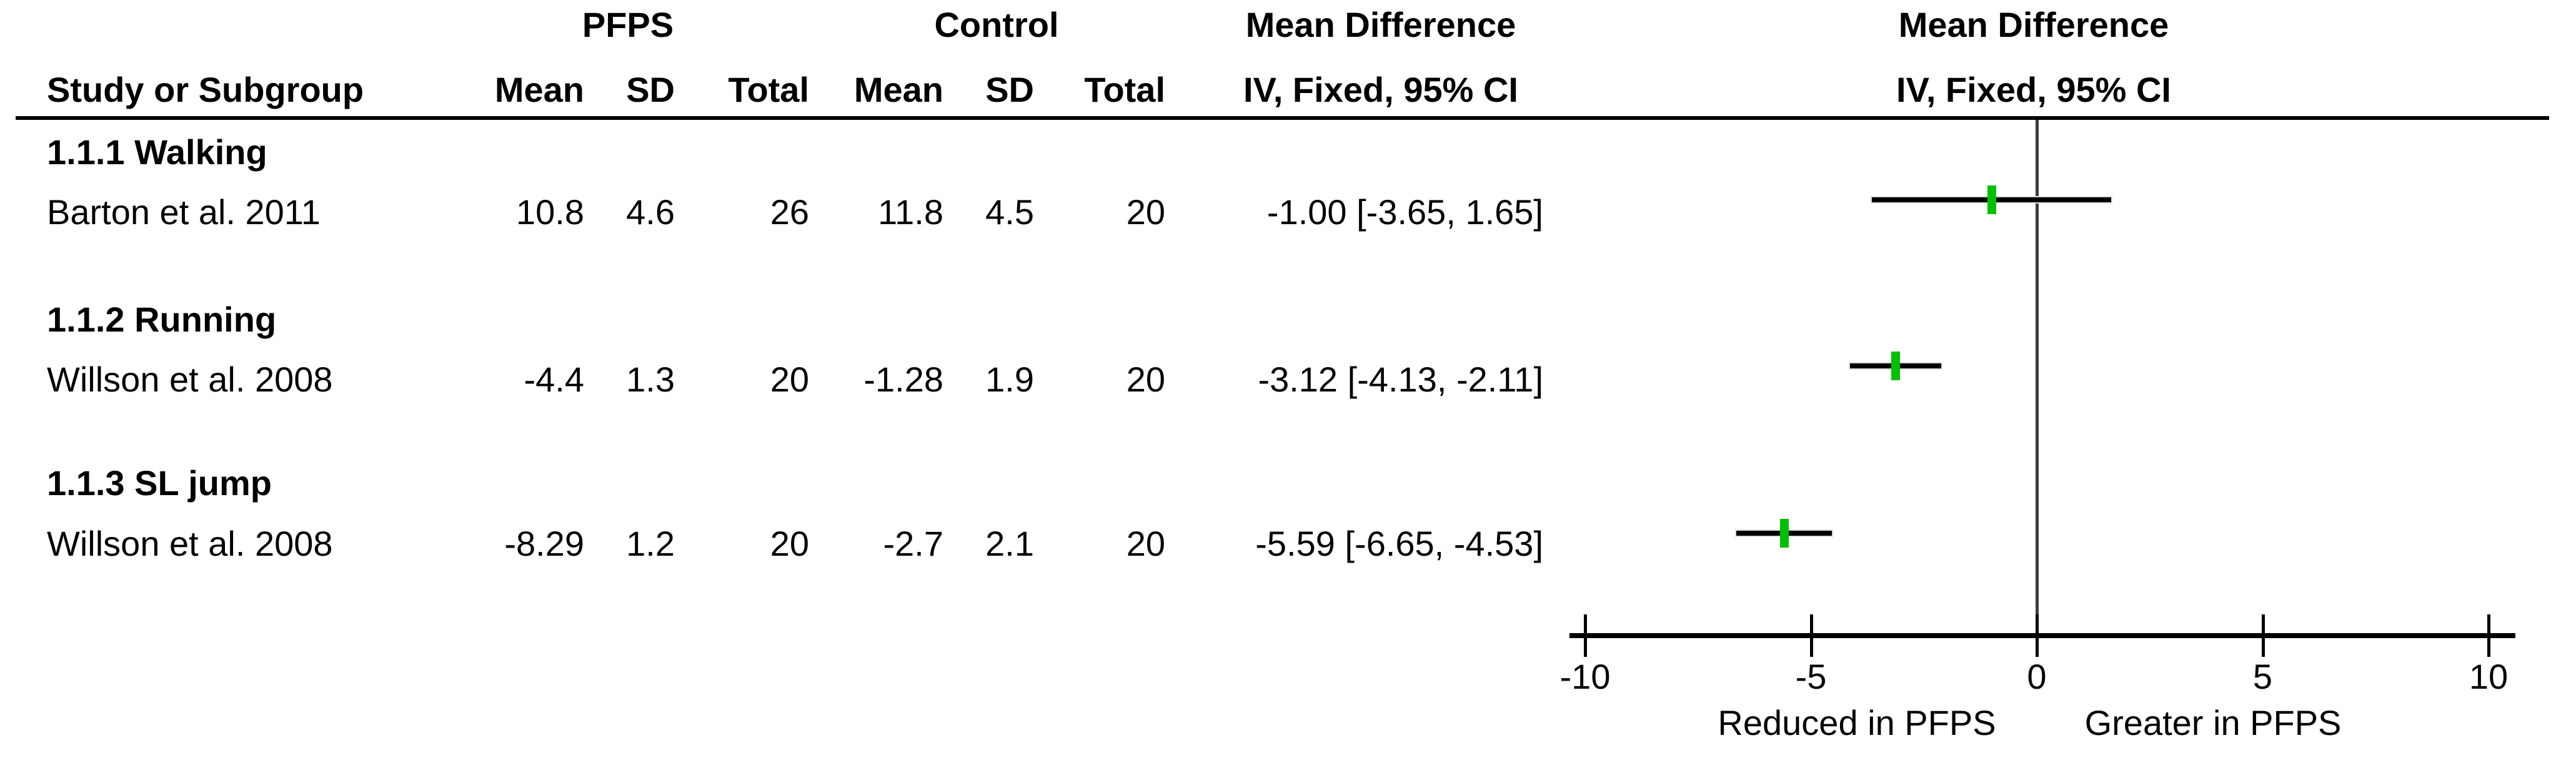 The width and height of the screenshot is (2576, 763). I want to click on effect-model-header: IV, Fixed, 95% CI, so click(1380, 90).